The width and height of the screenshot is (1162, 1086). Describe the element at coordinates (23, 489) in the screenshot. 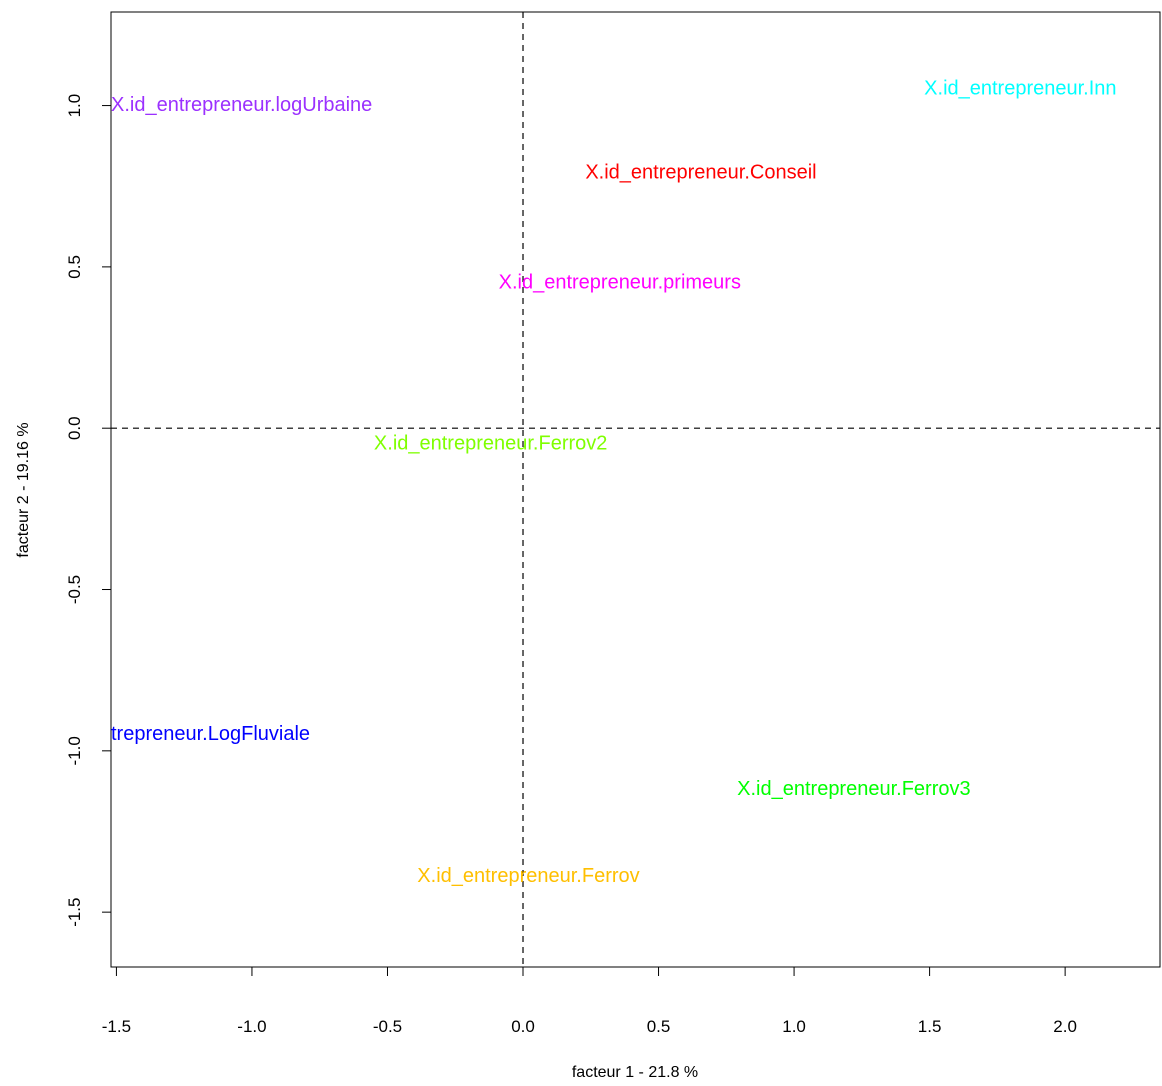

I see `y-axis-title: facteur 2 - 19.16 %` at that location.